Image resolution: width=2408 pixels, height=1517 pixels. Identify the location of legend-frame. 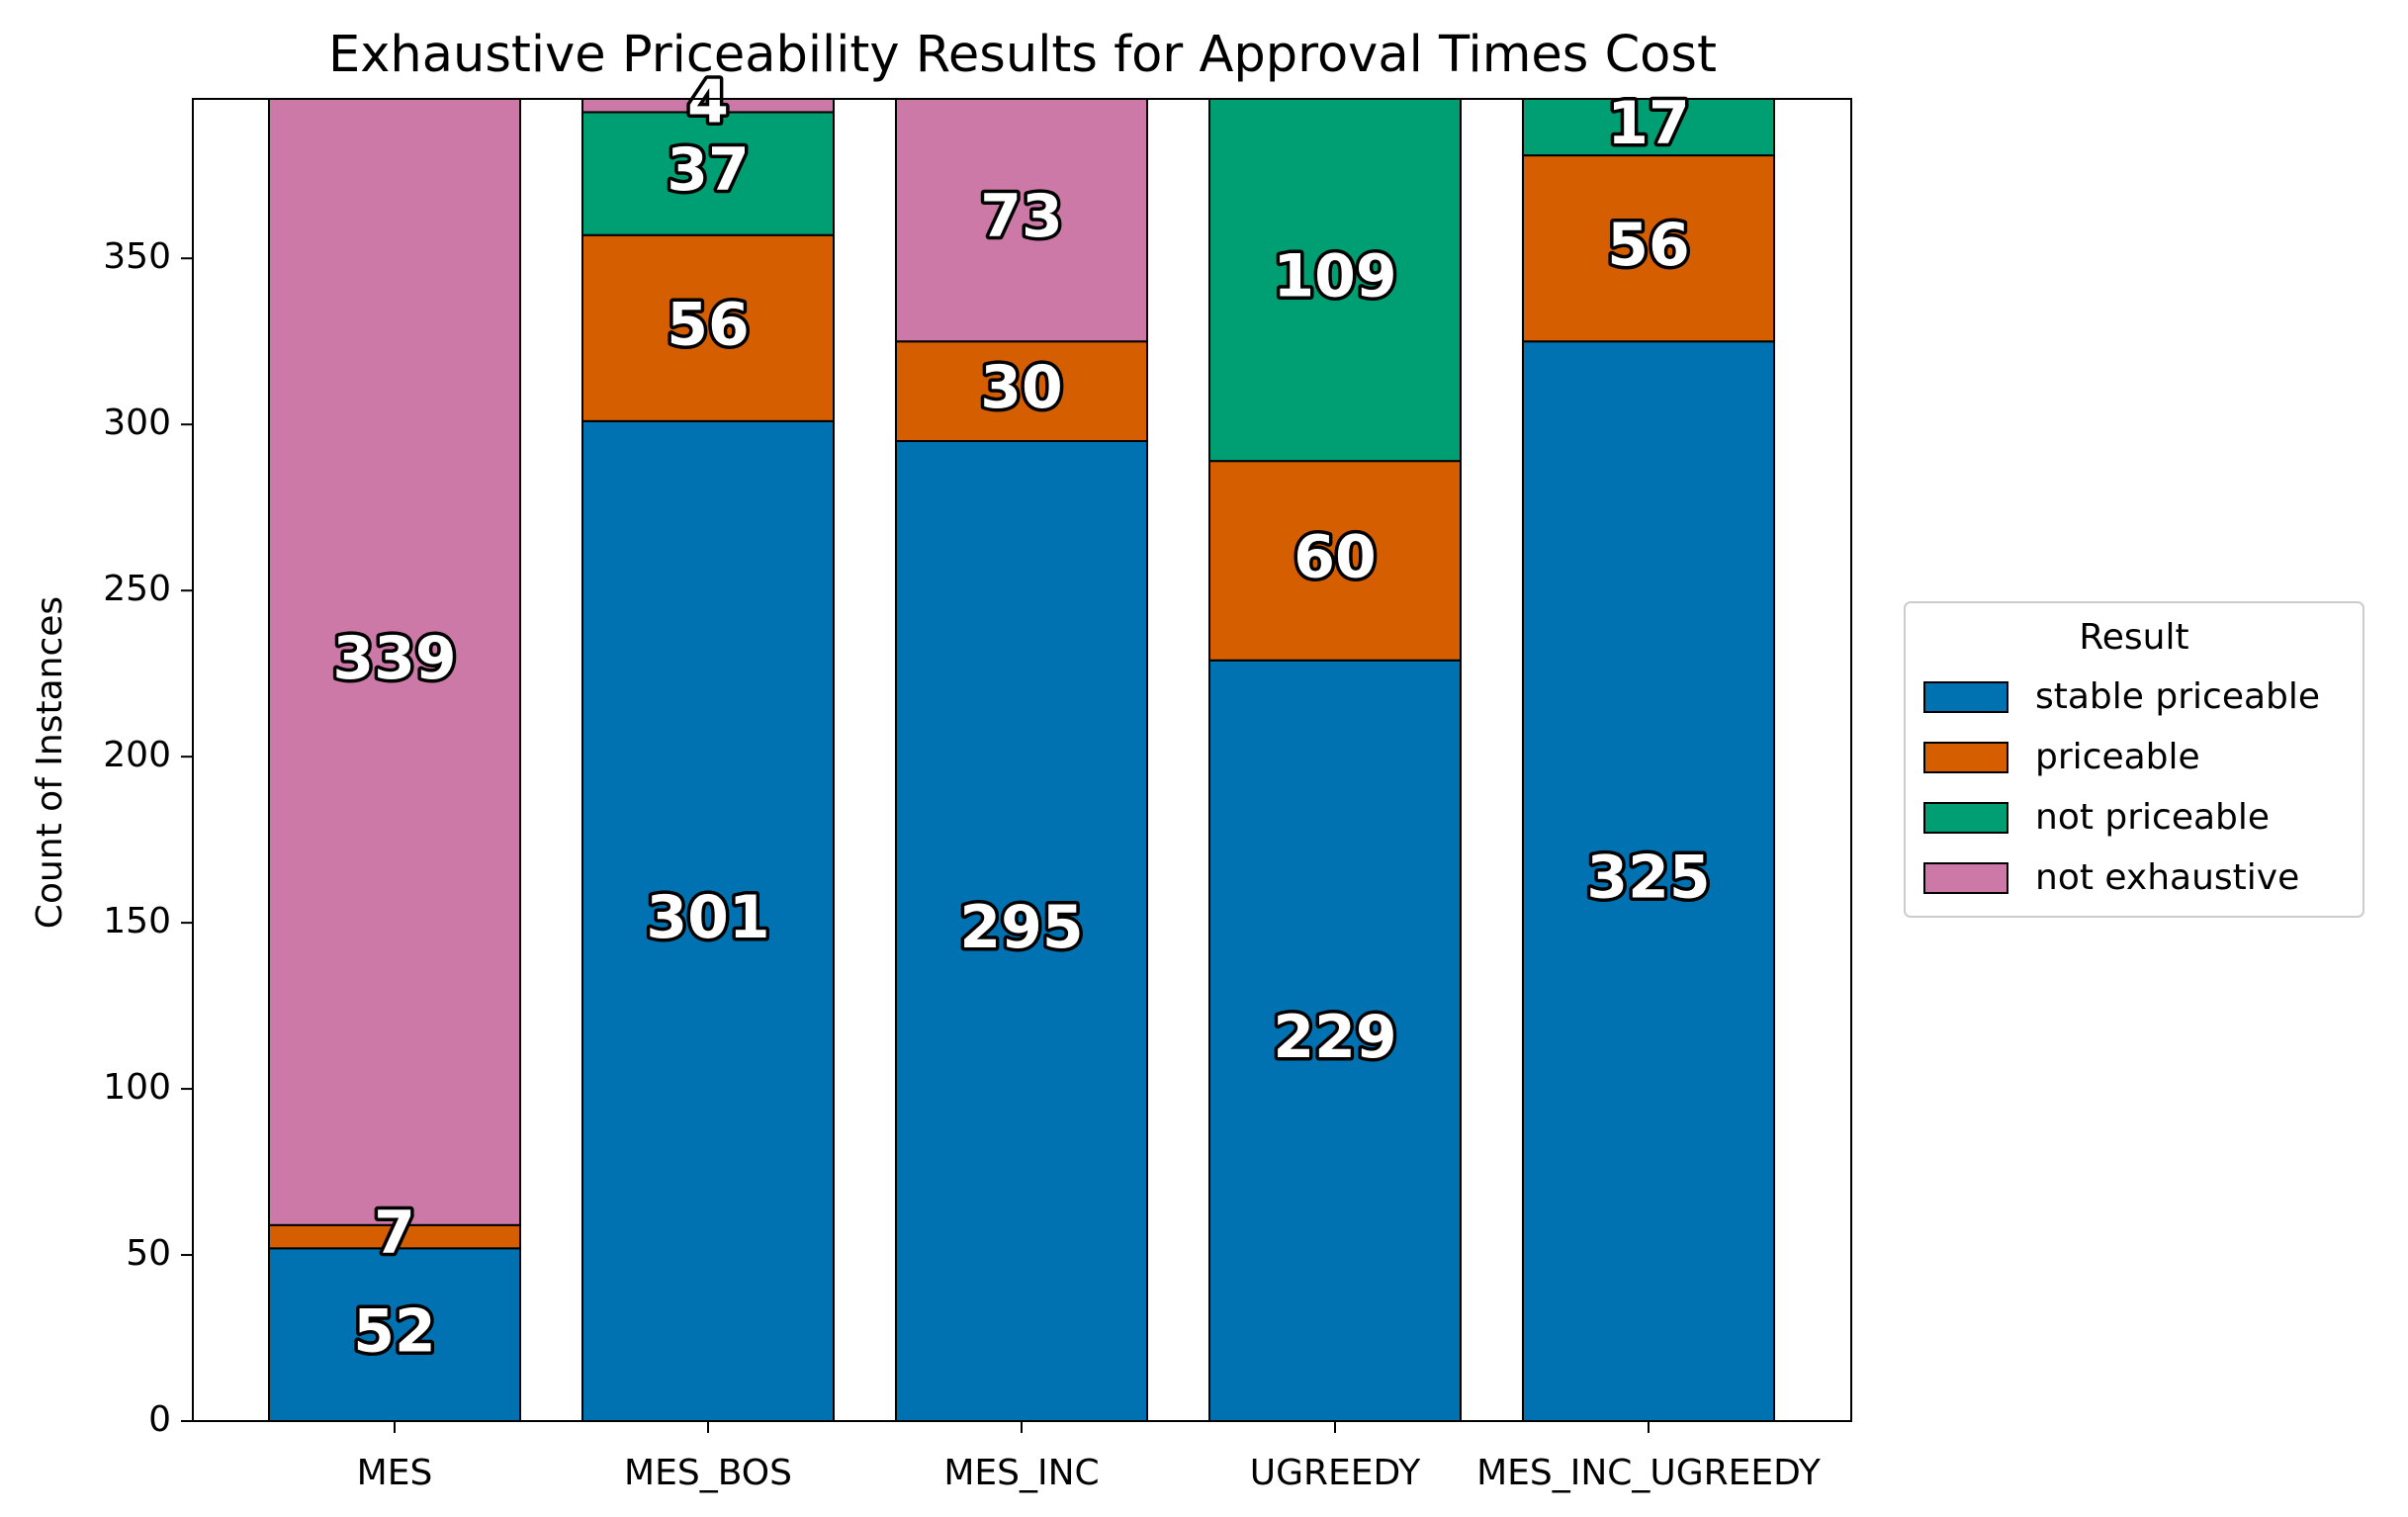
(2134, 759).